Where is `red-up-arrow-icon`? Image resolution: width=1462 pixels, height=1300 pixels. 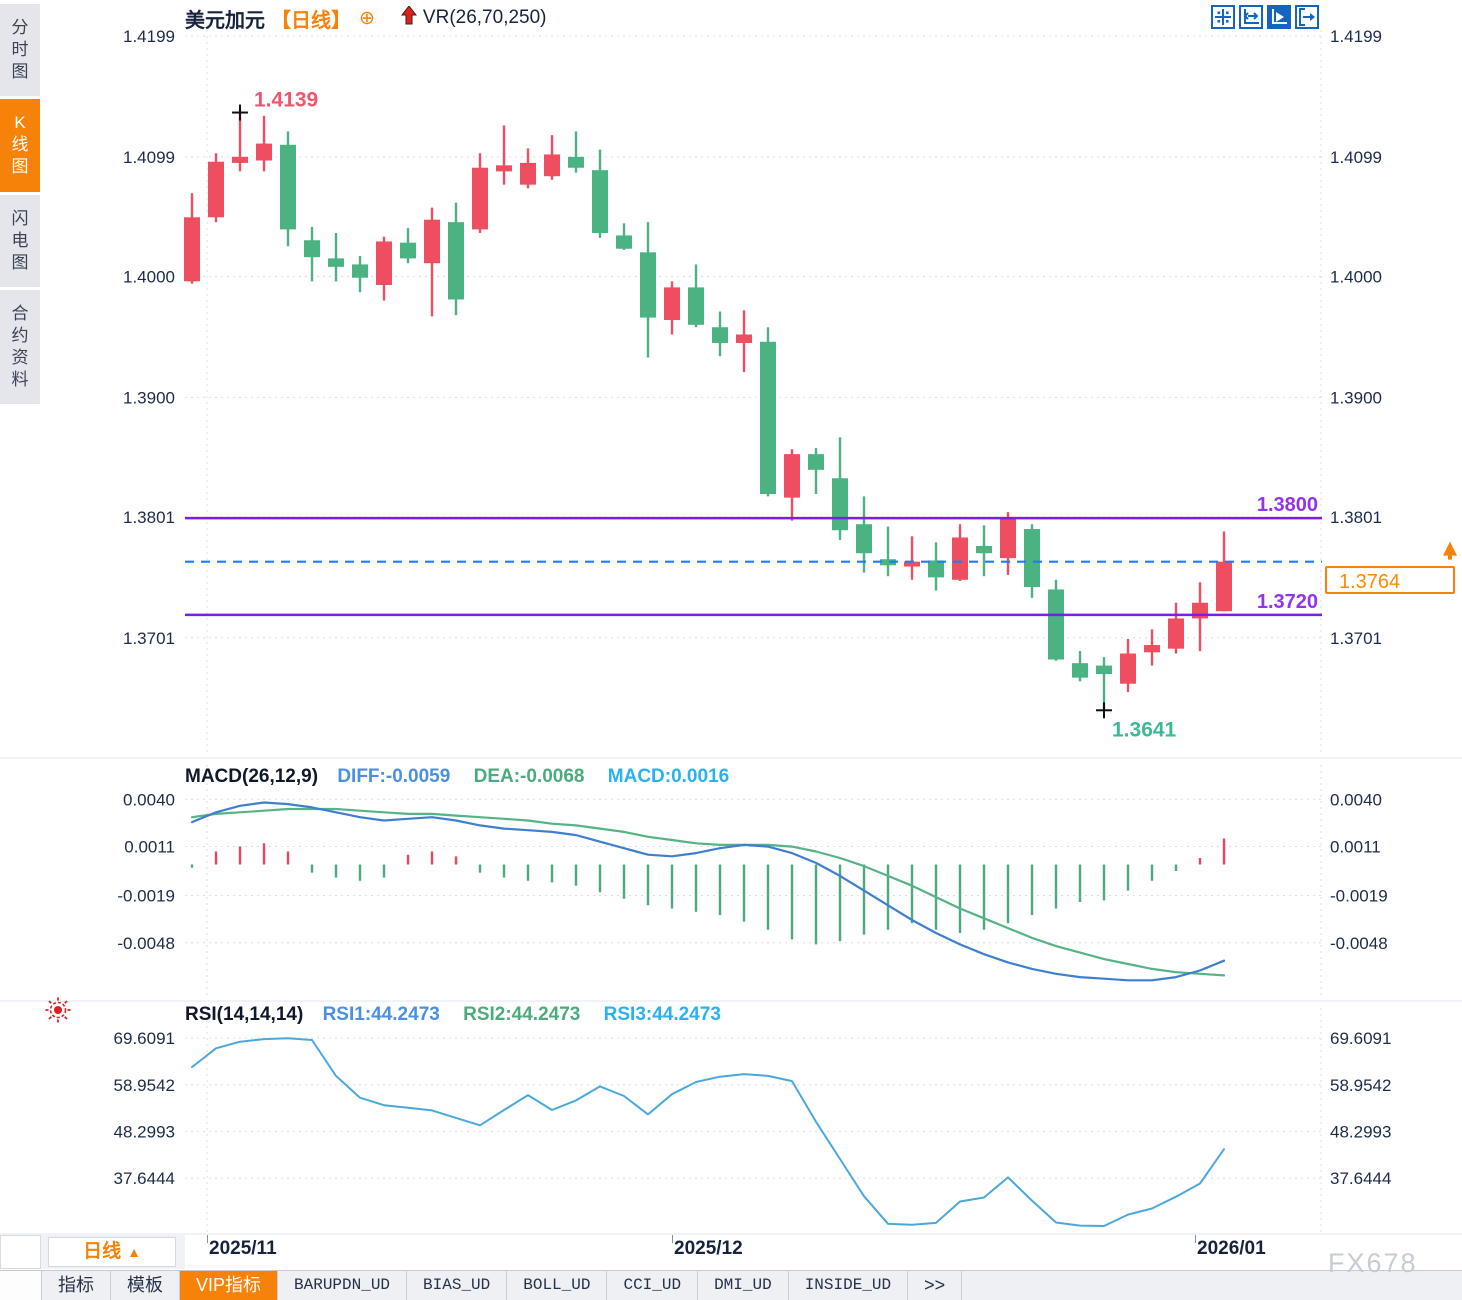 red-up-arrow-icon is located at coordinates (408, 17).